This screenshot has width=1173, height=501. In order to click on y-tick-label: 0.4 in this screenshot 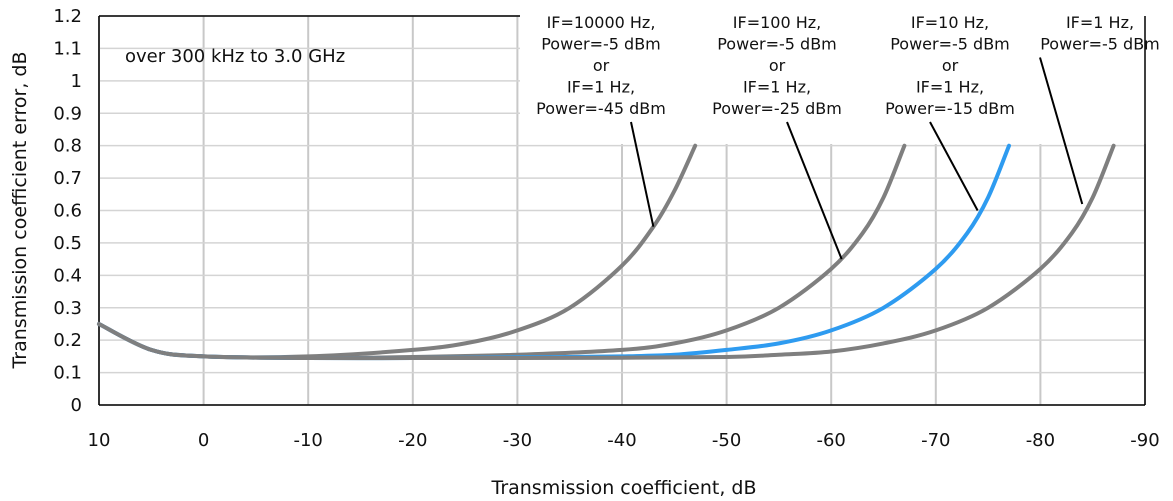, I will do `click(67, 275)`.